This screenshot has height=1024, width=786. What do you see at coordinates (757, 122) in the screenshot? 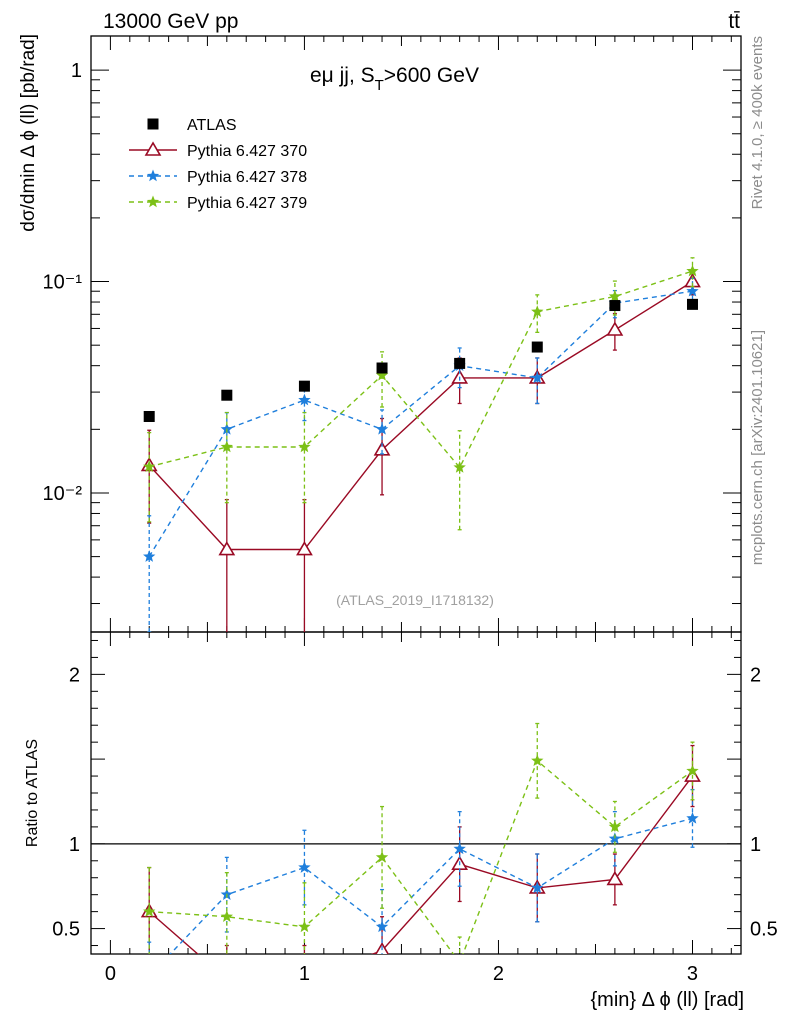
I see `rivet-label: Rivet 4.1.0, ≥ 400k events` at bounding box center [757, 122].